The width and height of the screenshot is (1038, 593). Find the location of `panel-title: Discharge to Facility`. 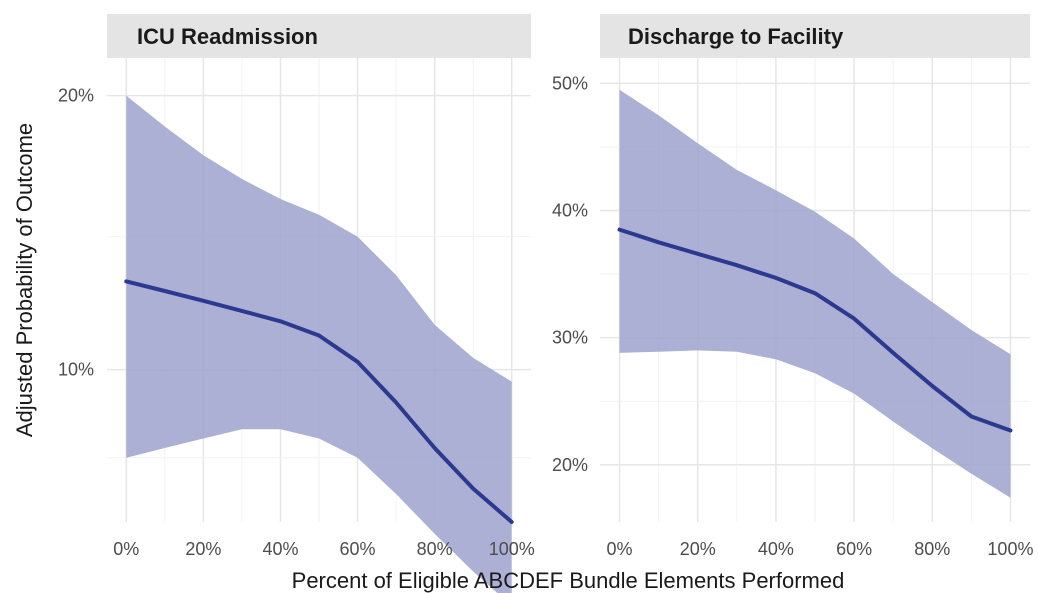

panel-title: Discharge to Facility is located at coordinates (736, 36).